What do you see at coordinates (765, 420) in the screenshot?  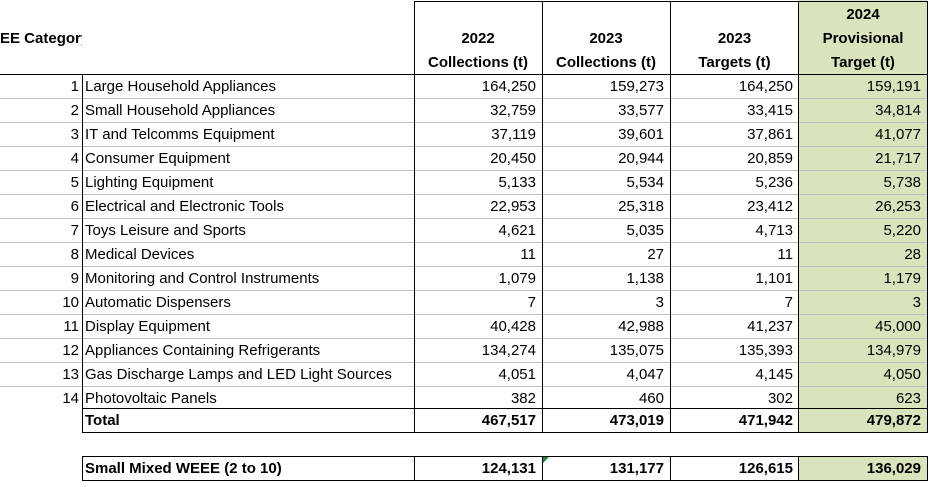 I see `total-2023-targets: 471,942` at bounding box center [765, 420].